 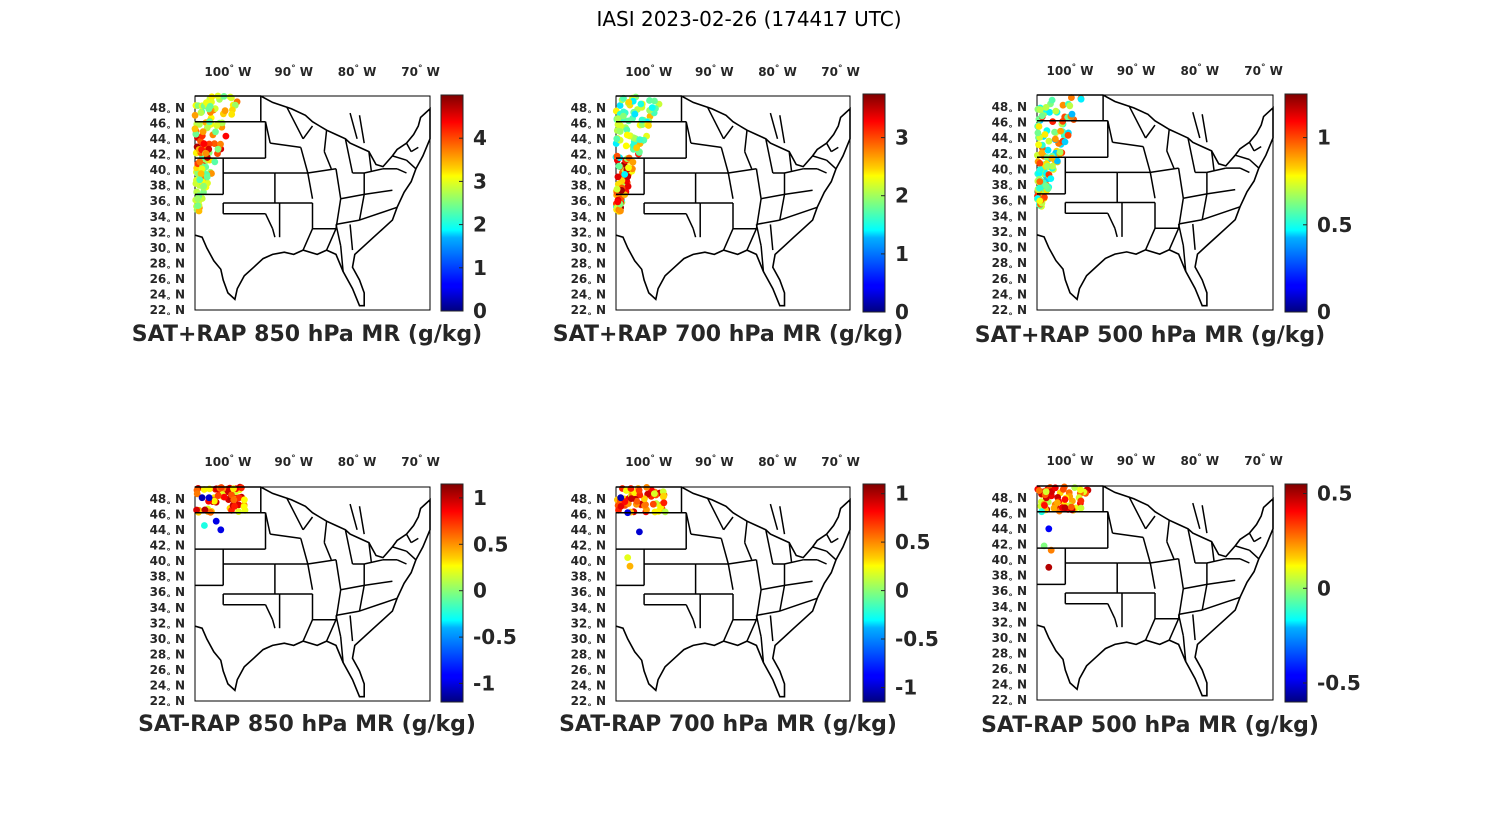 I want to click on panel-title: SAT+RAP 850 hPa MR (g/kg), so click(x=307, y=334).